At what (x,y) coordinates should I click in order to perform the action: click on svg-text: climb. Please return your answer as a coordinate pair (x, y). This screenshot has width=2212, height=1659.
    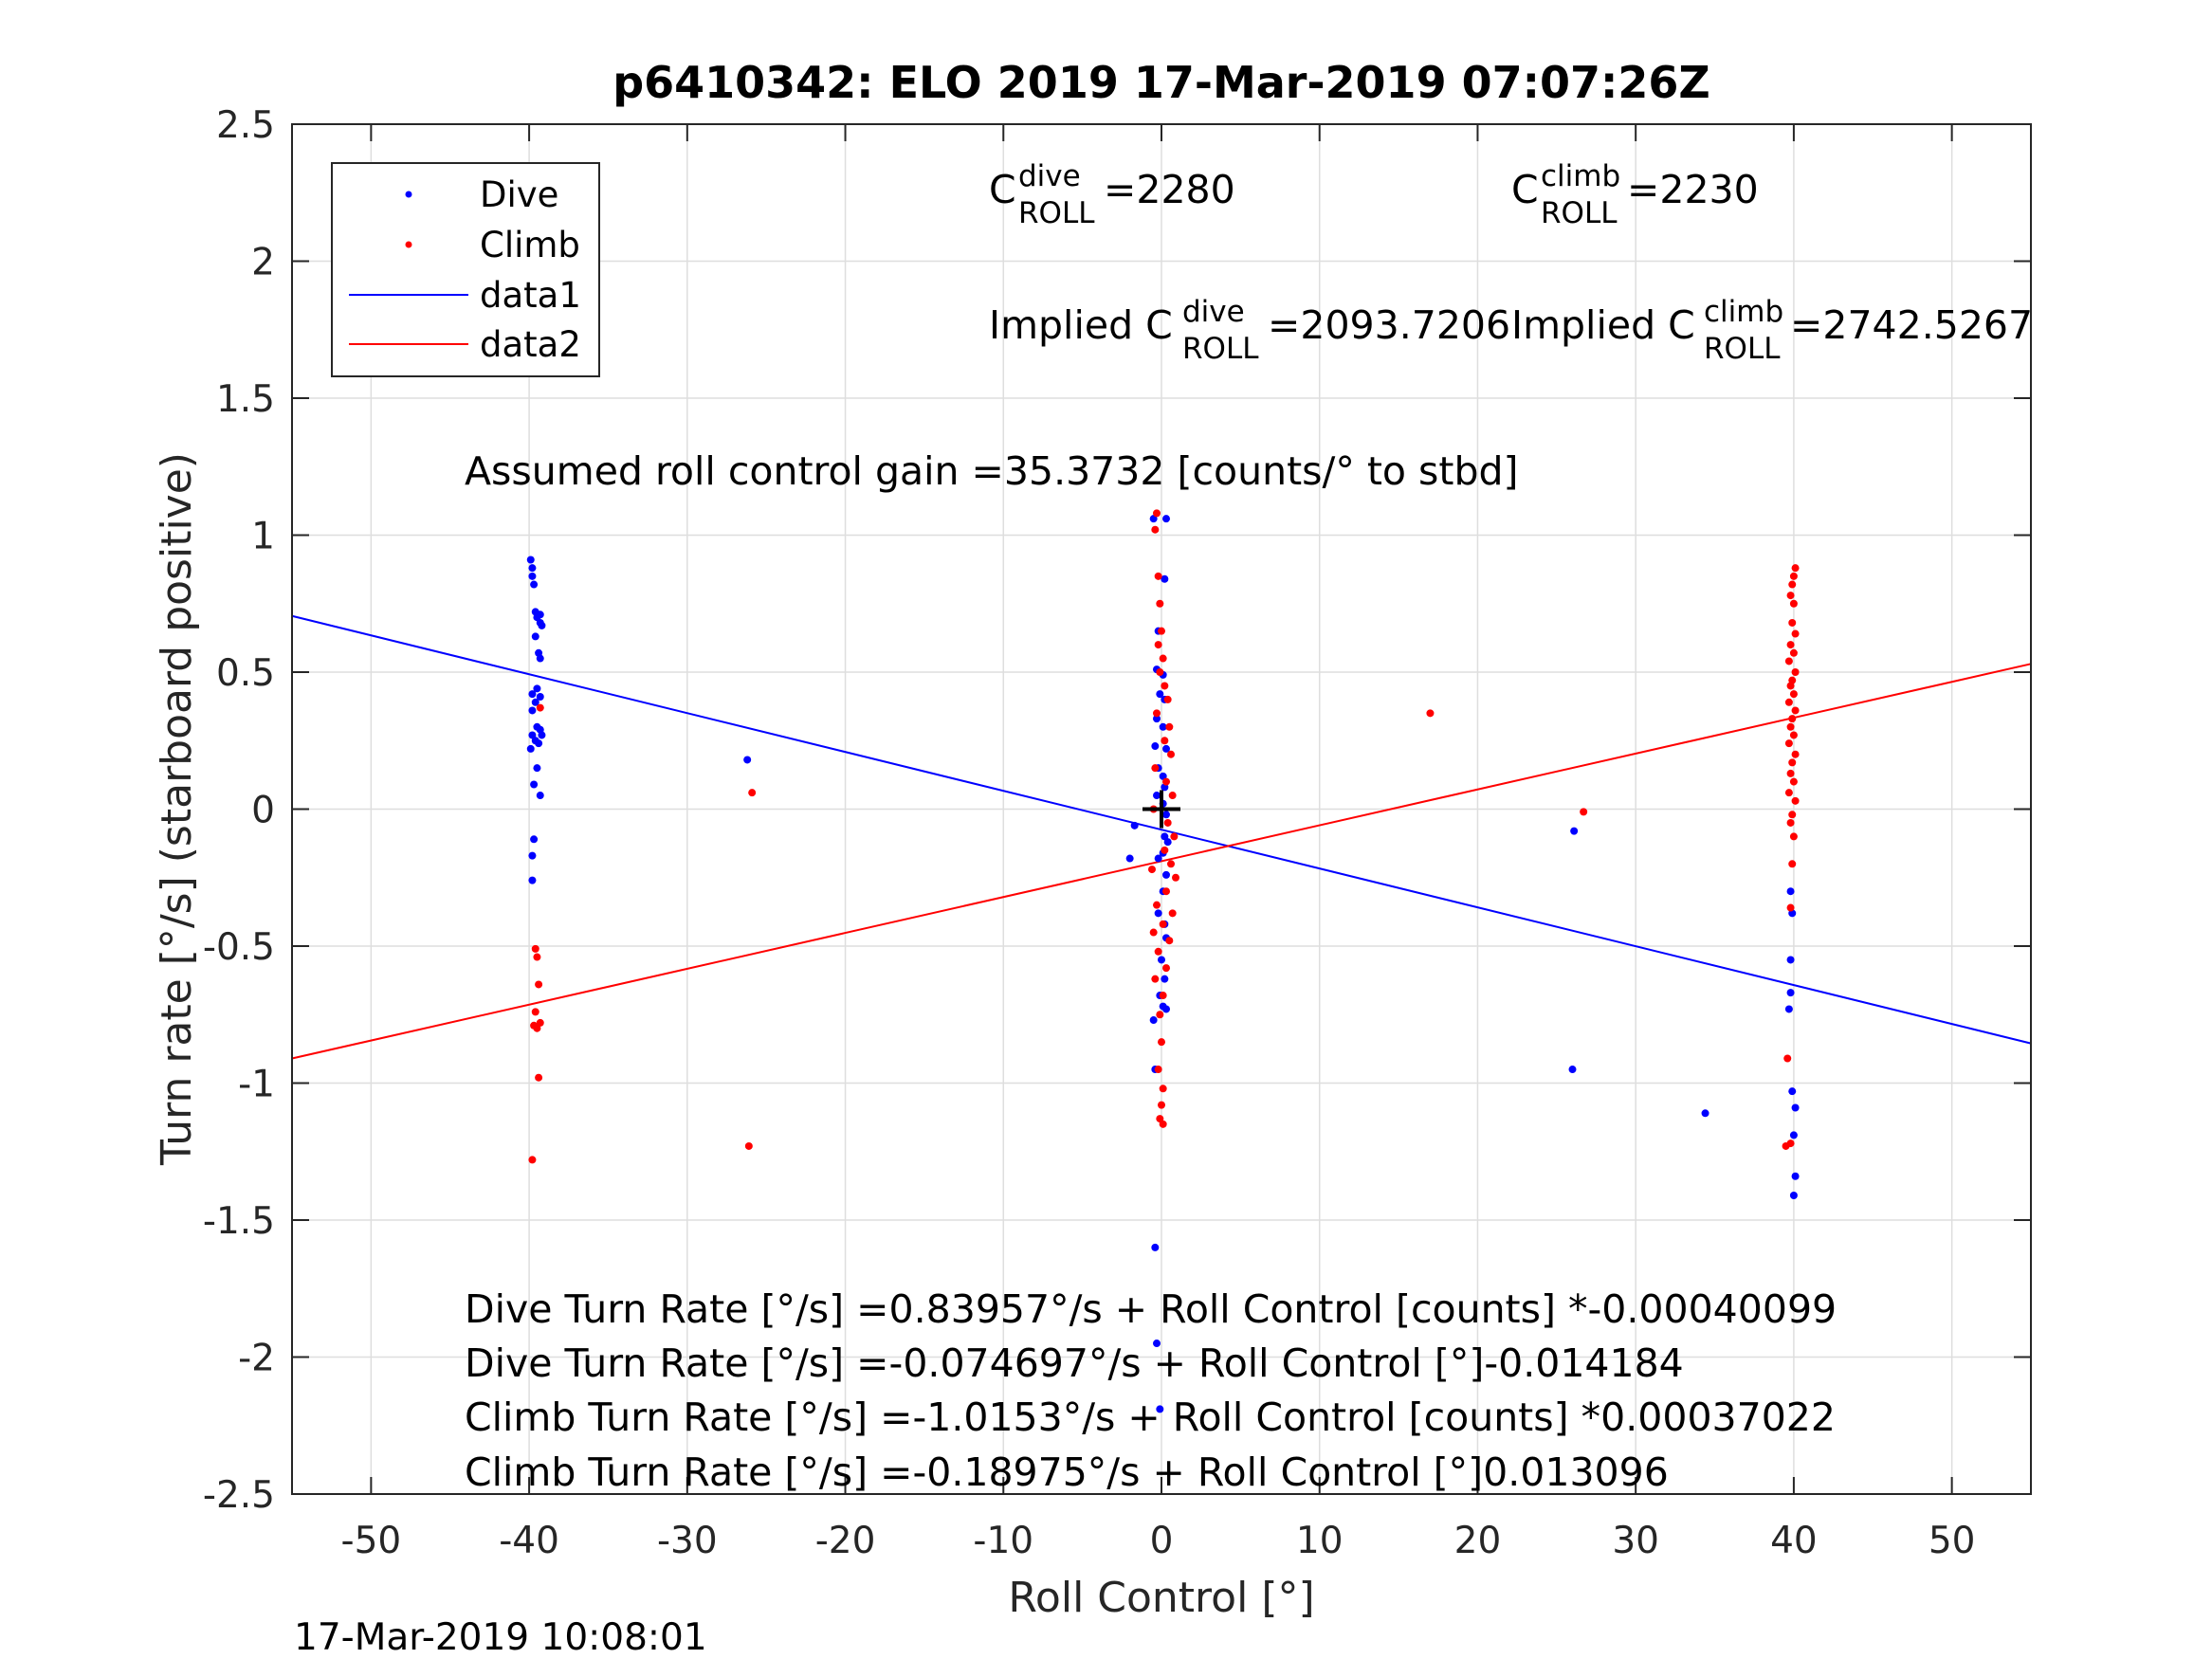
    Looking at the image, I should click on (1580, 176).